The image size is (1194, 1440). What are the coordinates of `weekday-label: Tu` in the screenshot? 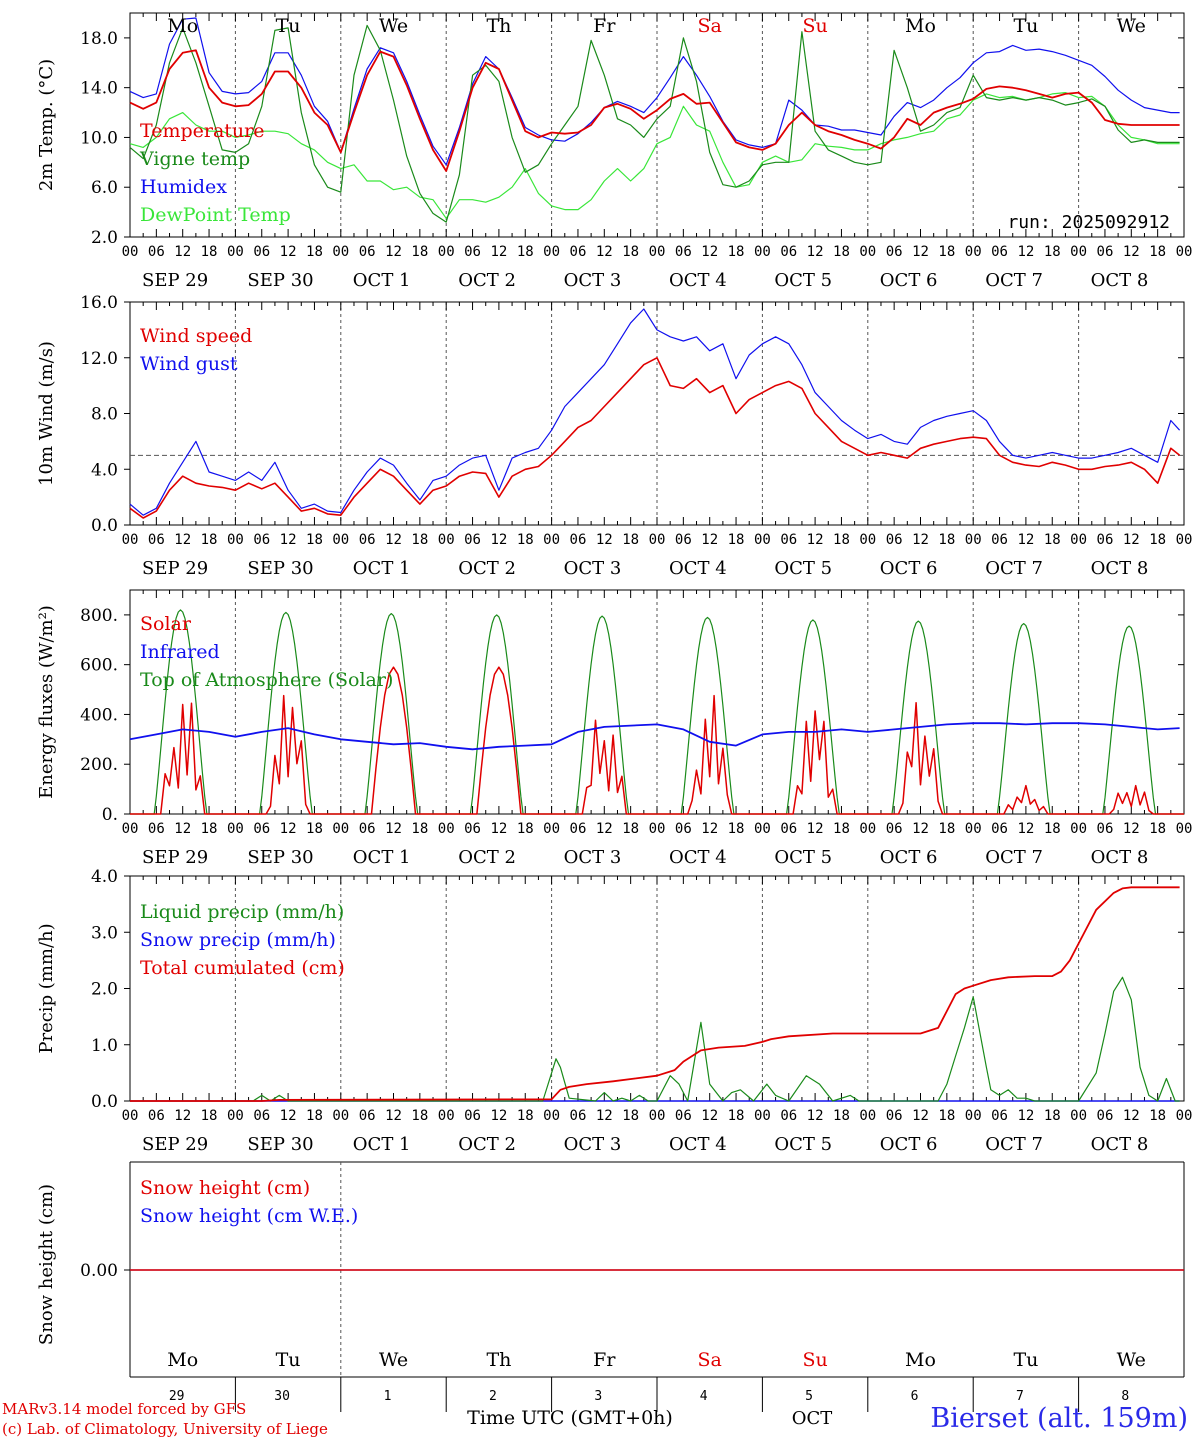 It's located at (1025, 26).